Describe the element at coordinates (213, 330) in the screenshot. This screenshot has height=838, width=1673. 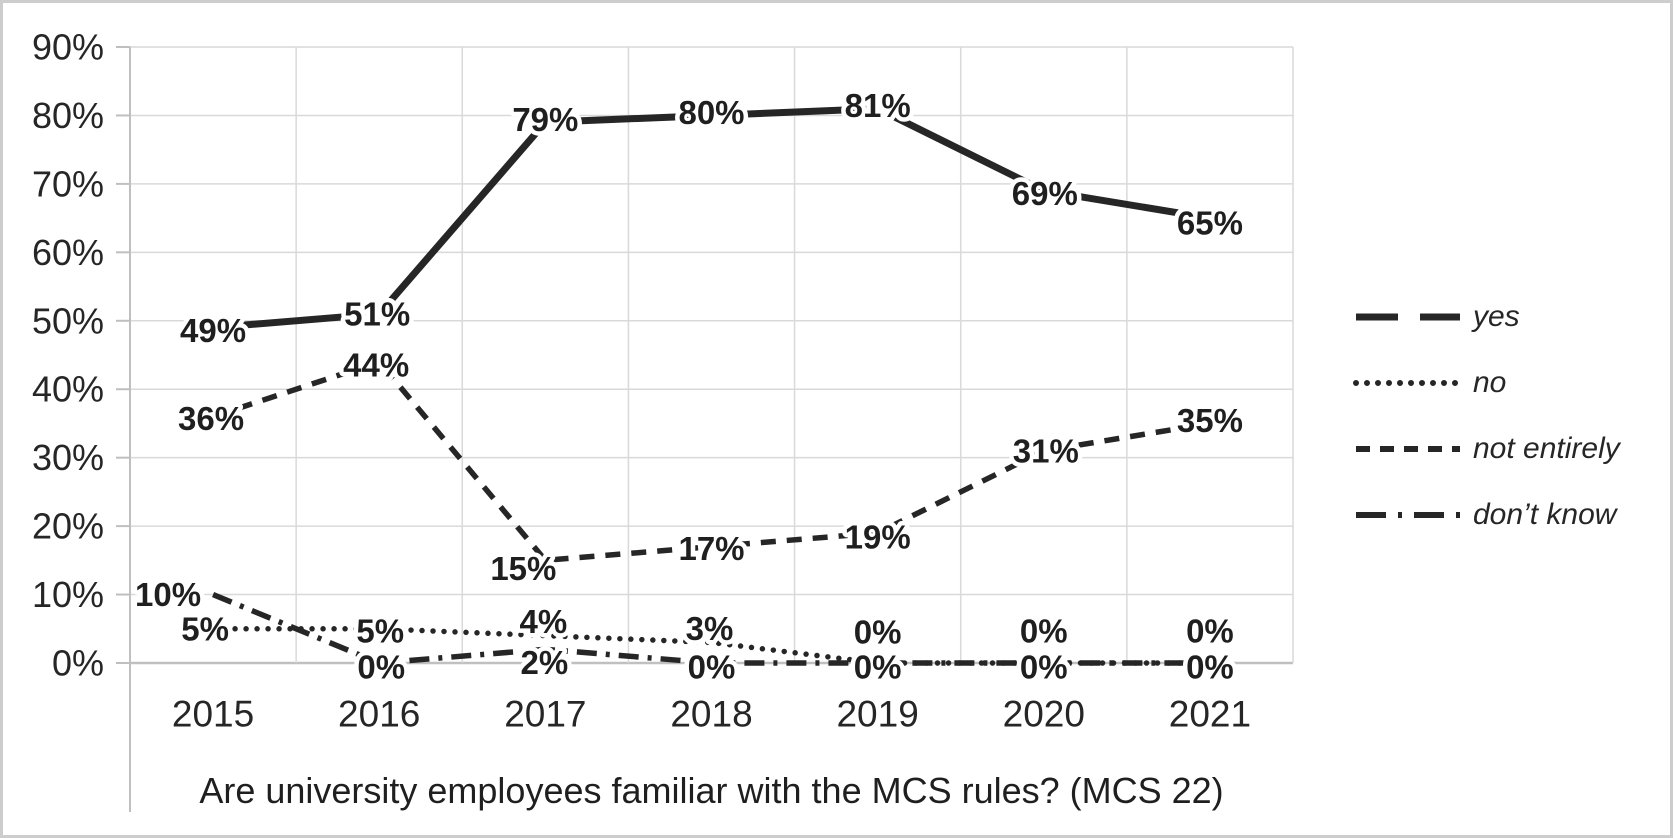
I see `data-label: 49%` at that location.